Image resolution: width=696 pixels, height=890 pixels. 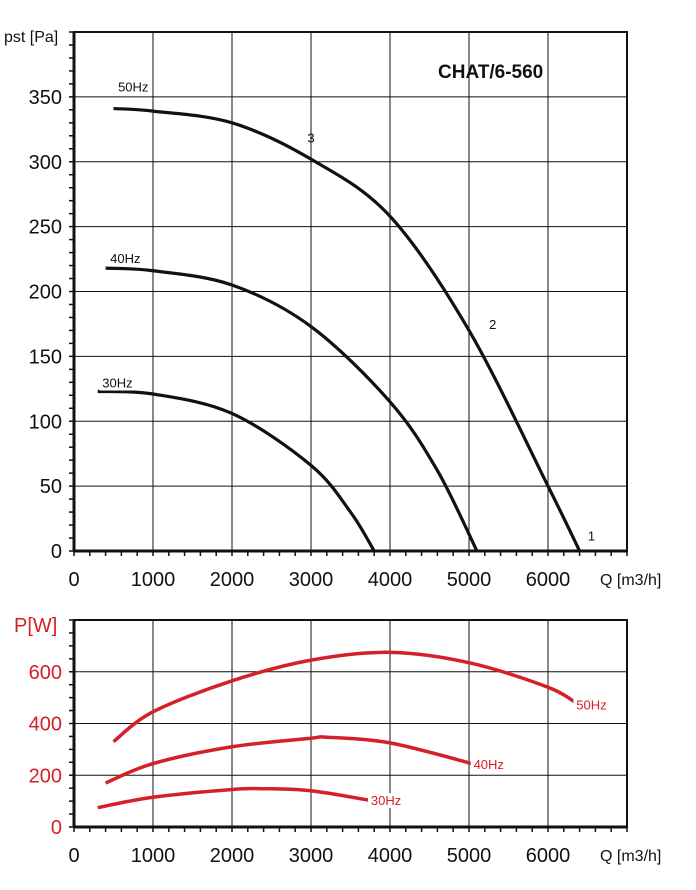 I want to click on y-tick-label: 300, so click(x=45, y=163).